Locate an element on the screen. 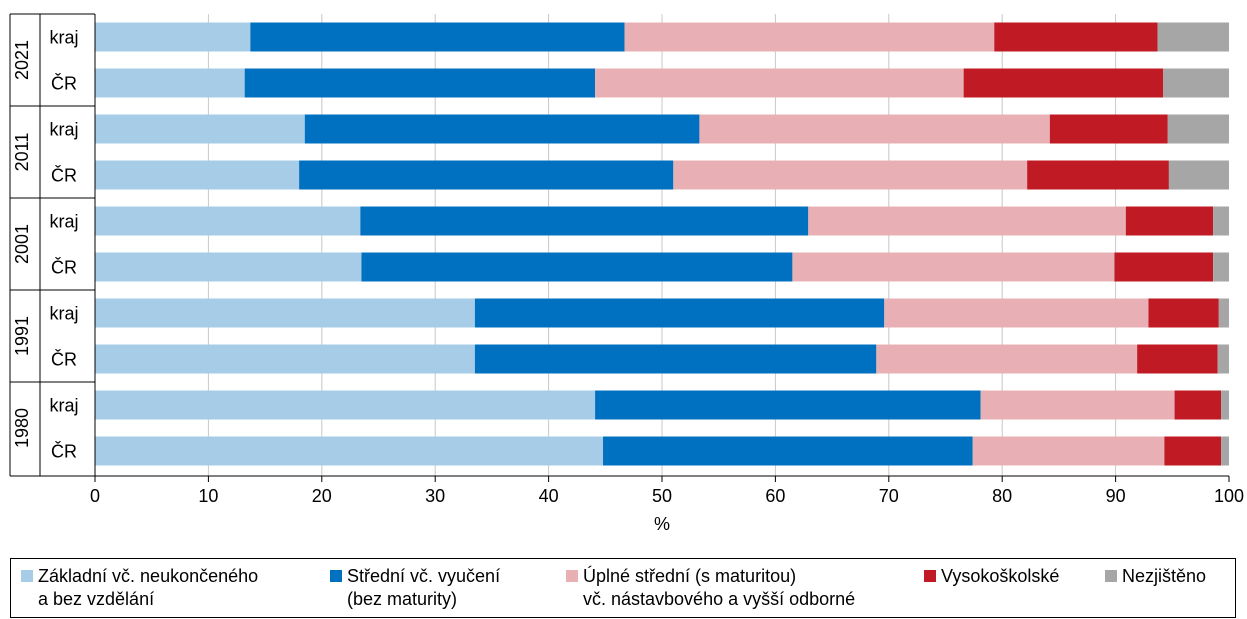 The image size is (1247, 619). x-tick-label: 80 is located at coordinates (1002, 496).